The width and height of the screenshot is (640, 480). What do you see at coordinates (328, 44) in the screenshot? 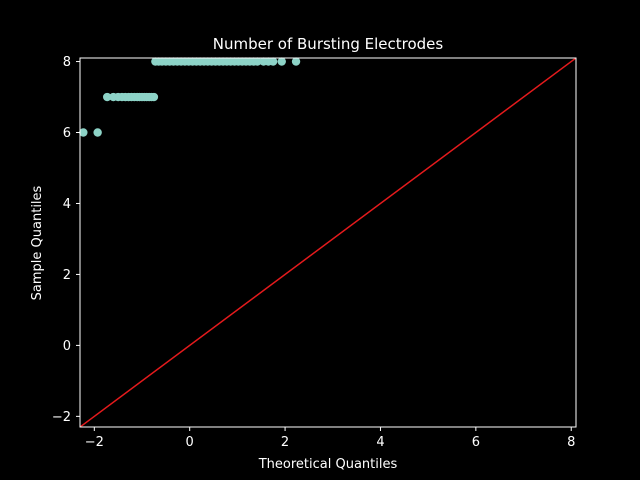
I see `chart-title: Number of Bursting Electrodes` at bounding box center [328, 44].